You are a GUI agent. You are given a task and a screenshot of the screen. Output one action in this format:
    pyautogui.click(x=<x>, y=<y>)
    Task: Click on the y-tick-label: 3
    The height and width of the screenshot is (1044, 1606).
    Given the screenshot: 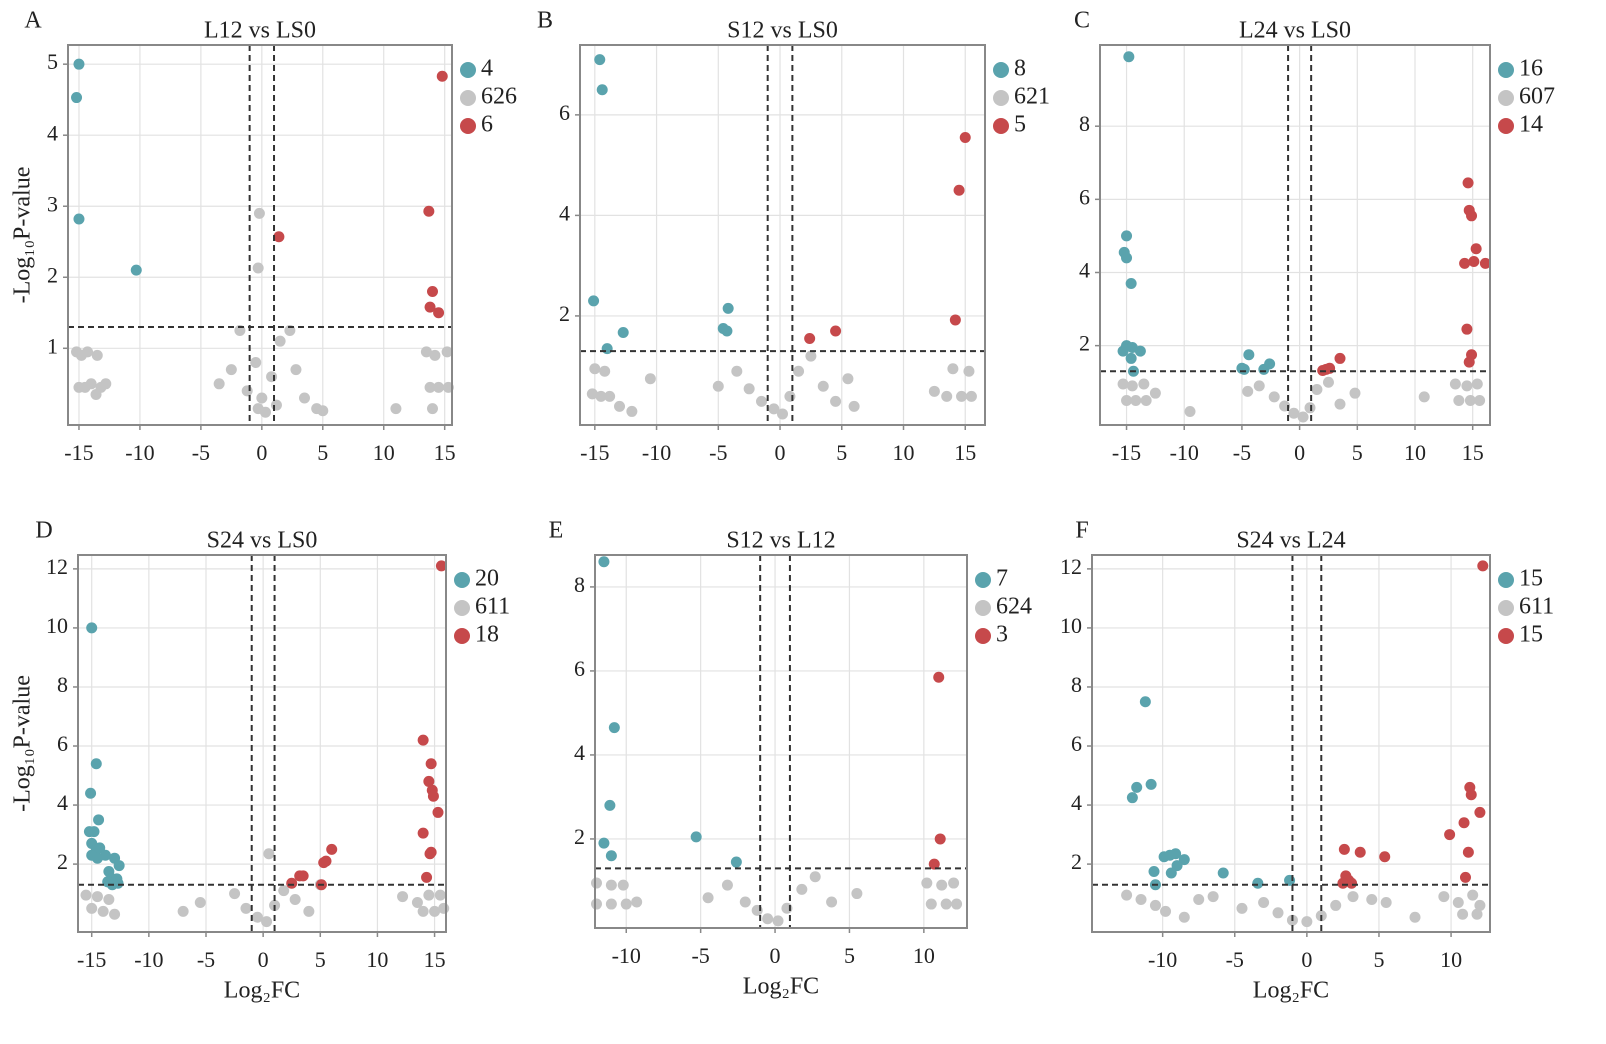 What is the action you would take?
    pyautogui.click(x=52, y=203)
    